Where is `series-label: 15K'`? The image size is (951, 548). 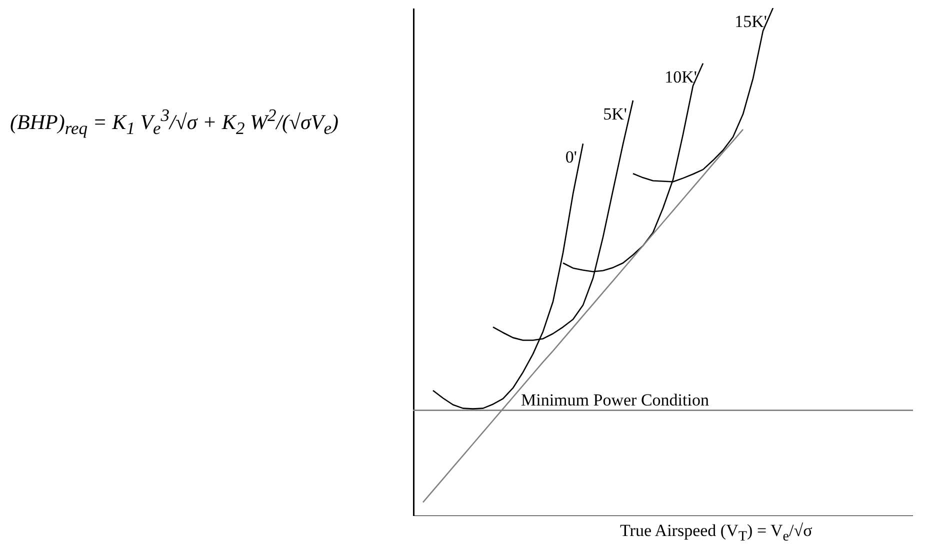 series-label: 15K' is located at coordinates (750, 21).